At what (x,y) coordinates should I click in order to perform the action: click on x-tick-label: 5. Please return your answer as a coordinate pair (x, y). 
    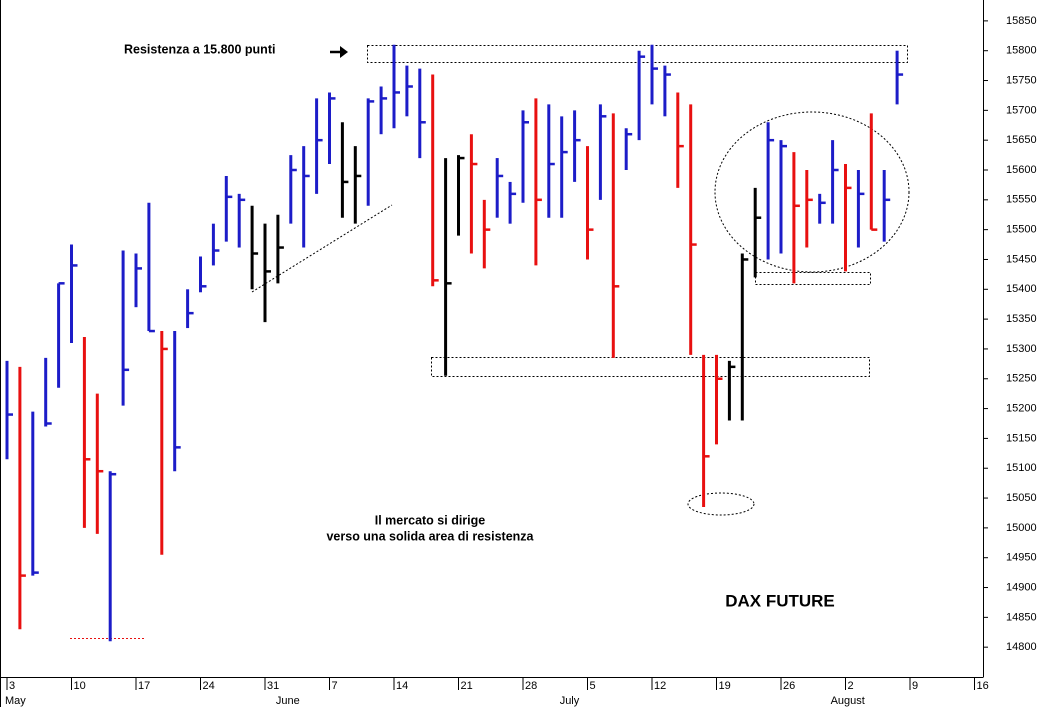
    Looking at the image, I should click on (593, 686).